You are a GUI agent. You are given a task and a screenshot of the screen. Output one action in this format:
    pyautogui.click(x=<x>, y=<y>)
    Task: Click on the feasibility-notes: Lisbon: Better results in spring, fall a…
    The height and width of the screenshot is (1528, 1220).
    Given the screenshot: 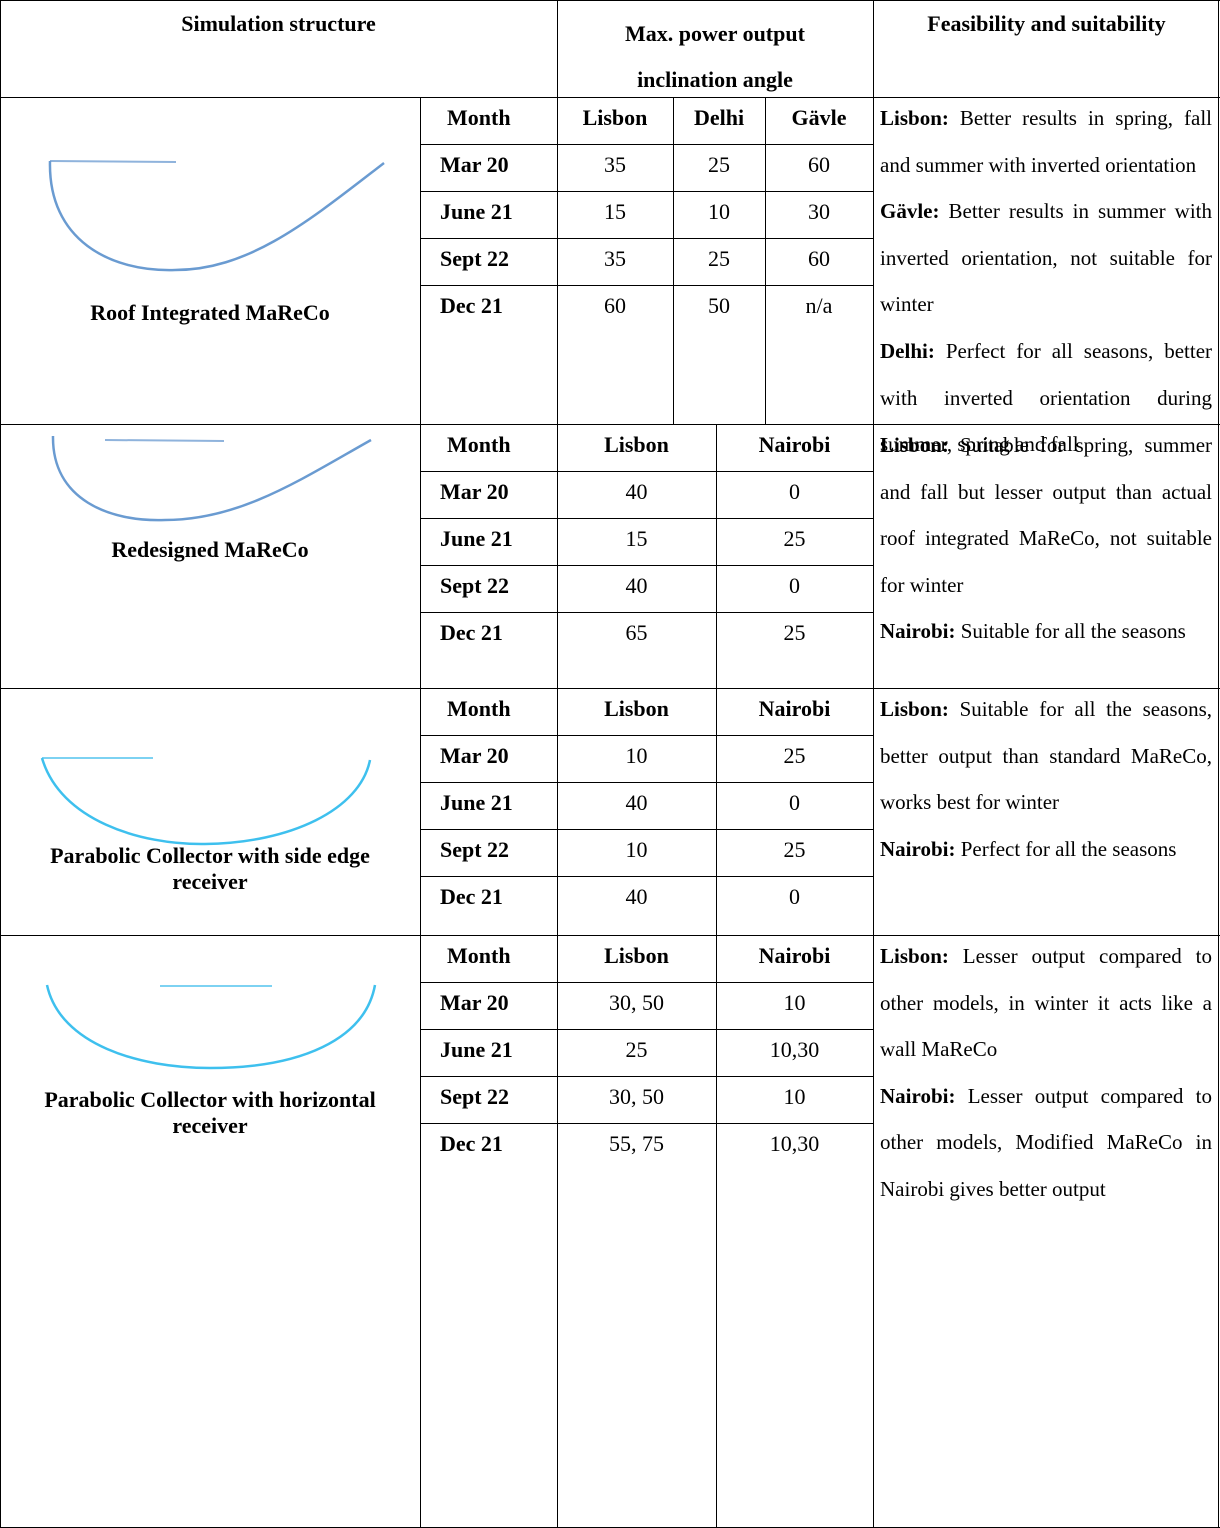 What is the action you would take?
    pyautogui.click(x=1046, y=281)
    